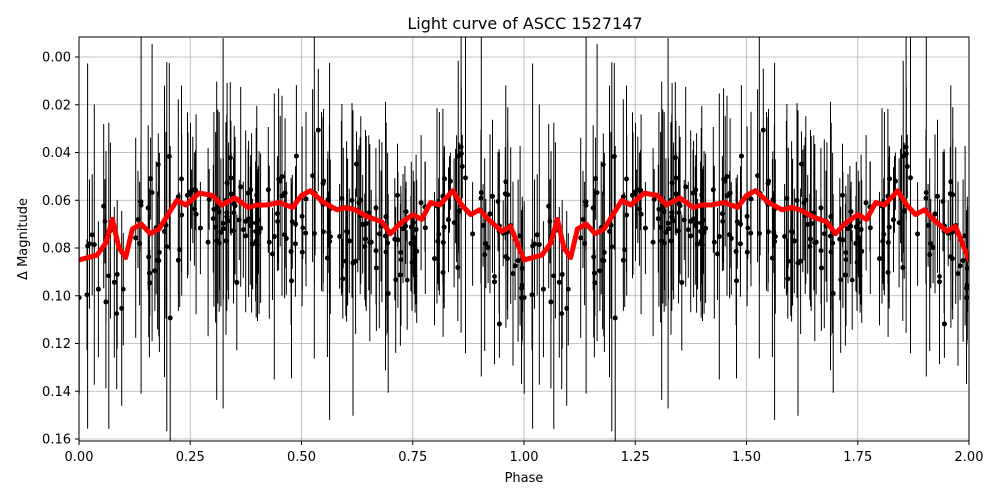 This screenshot has height=500, width=1000. Describe the element at coordinates (524, 457) in the screenshot. I see `x-tick-label: 1.00` at that location.